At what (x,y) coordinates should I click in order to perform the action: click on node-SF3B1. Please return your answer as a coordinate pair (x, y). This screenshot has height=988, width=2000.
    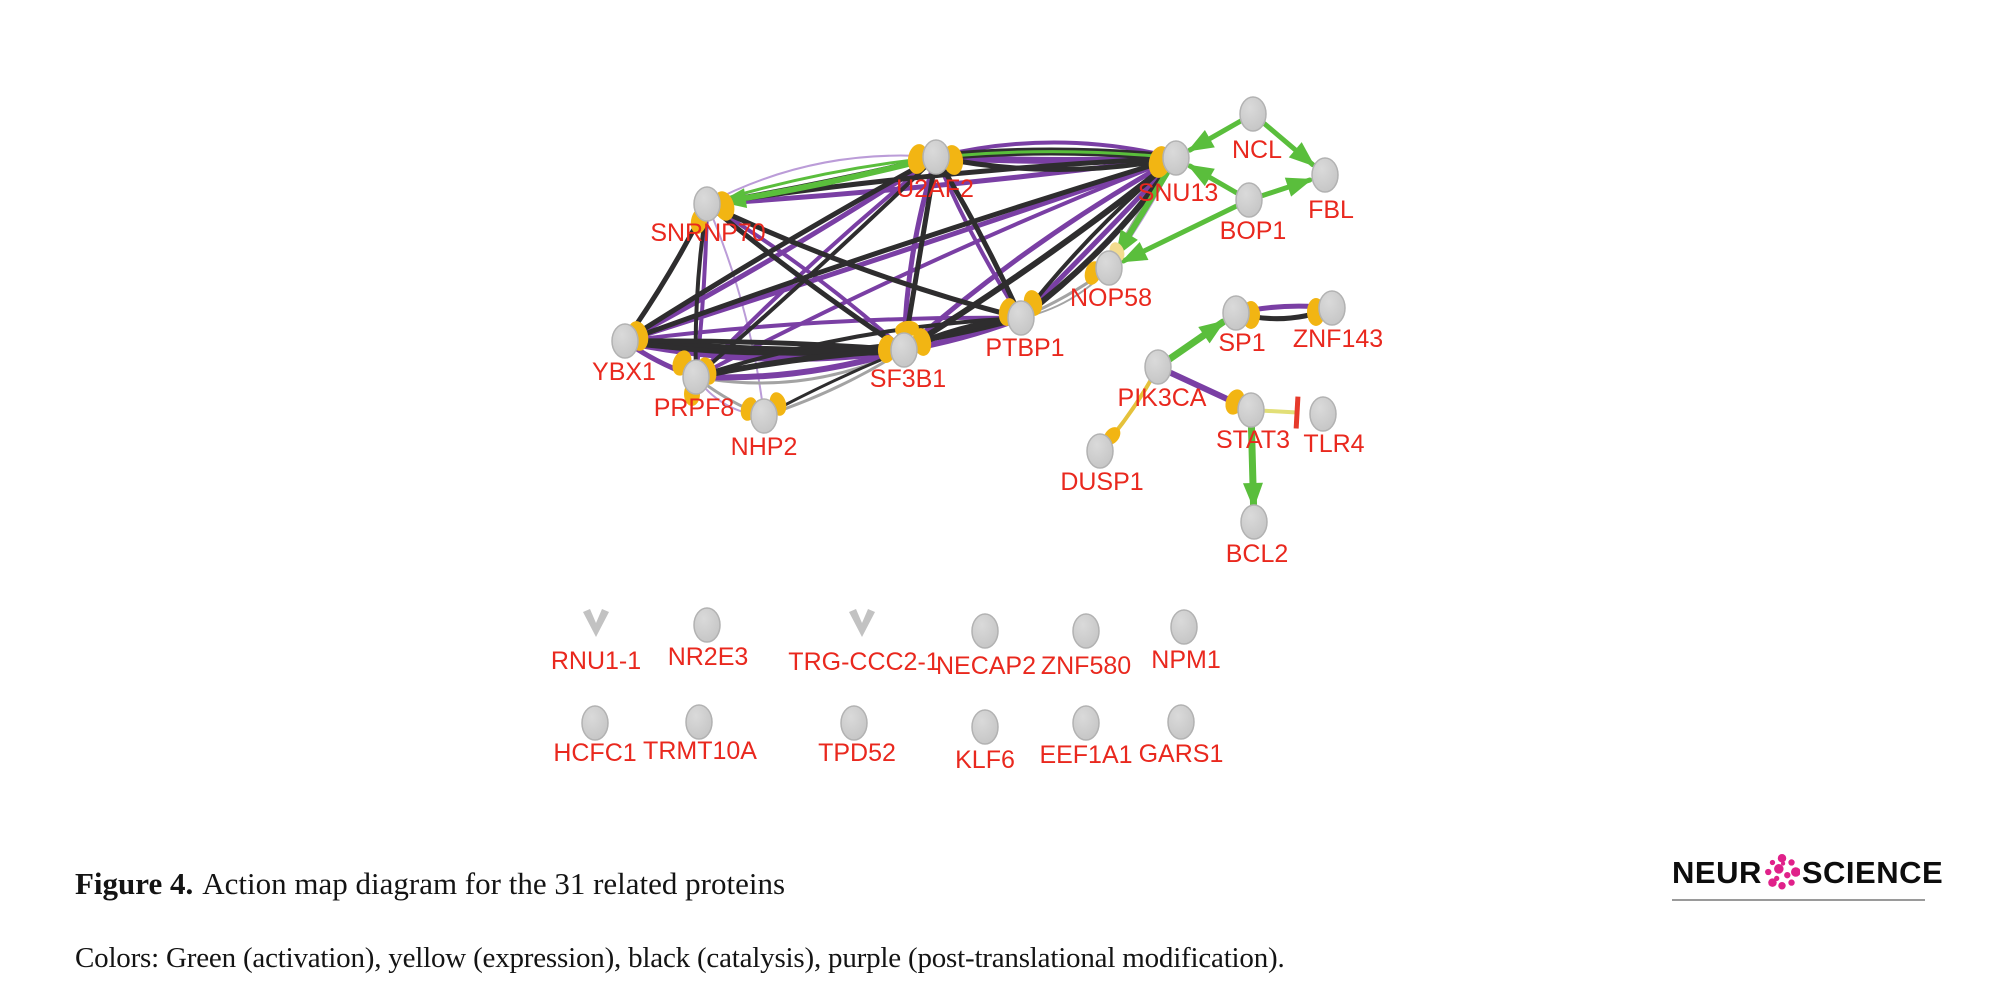
    Looking at the image, I should click on (904, 350).